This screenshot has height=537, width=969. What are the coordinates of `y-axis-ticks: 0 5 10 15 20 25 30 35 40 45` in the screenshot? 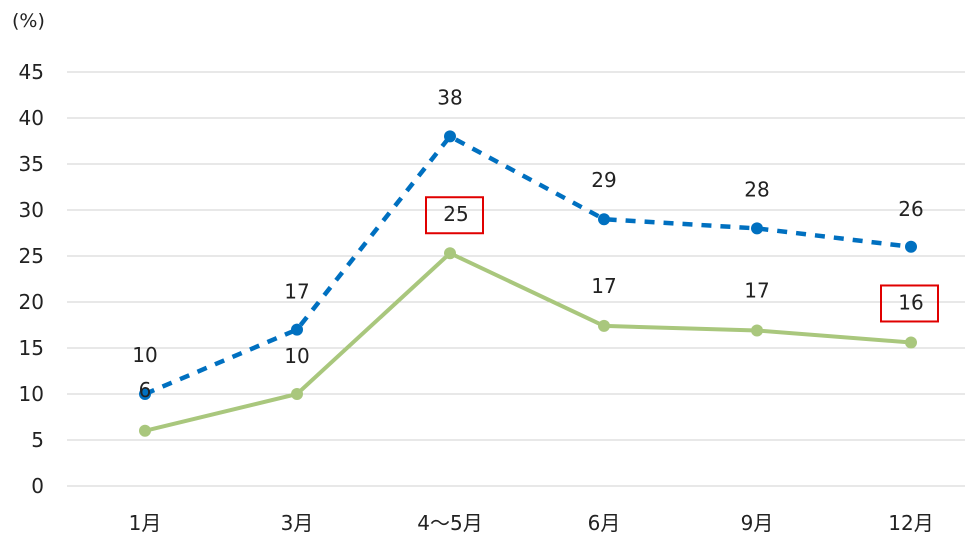 It's located at (31, 279).